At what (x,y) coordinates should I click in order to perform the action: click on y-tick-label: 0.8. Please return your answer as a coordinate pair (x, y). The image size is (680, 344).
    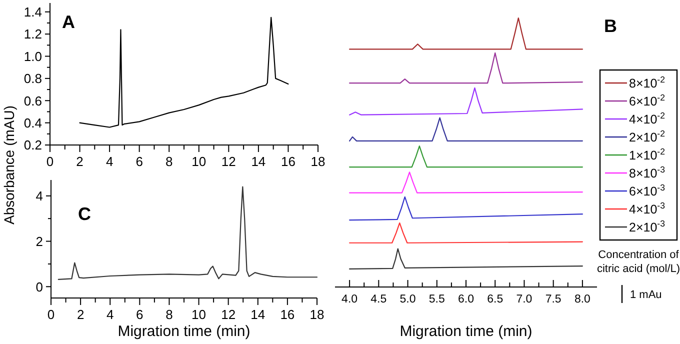
    Looking at the image, I should click on (33, 78).